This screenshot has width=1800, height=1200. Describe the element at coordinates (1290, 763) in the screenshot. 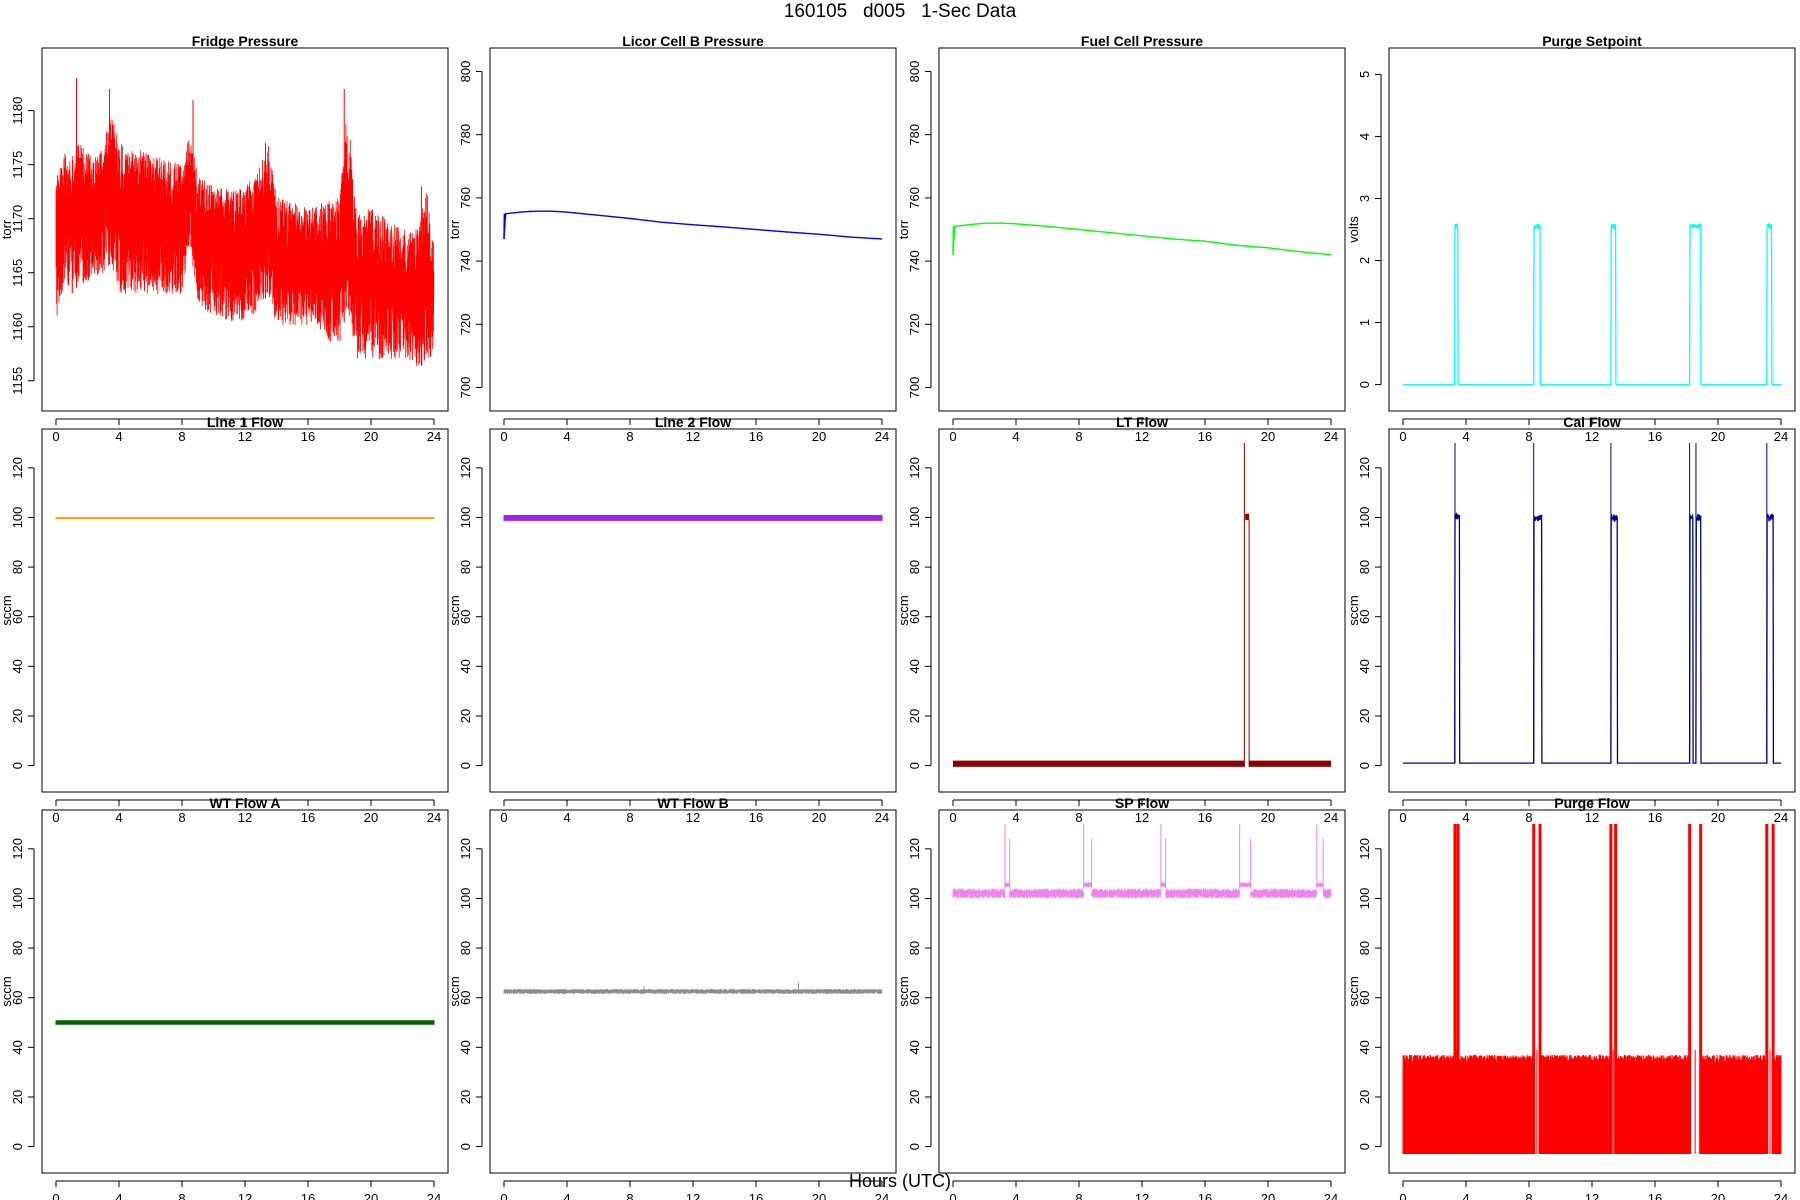

I see `series-baseline` at that location.